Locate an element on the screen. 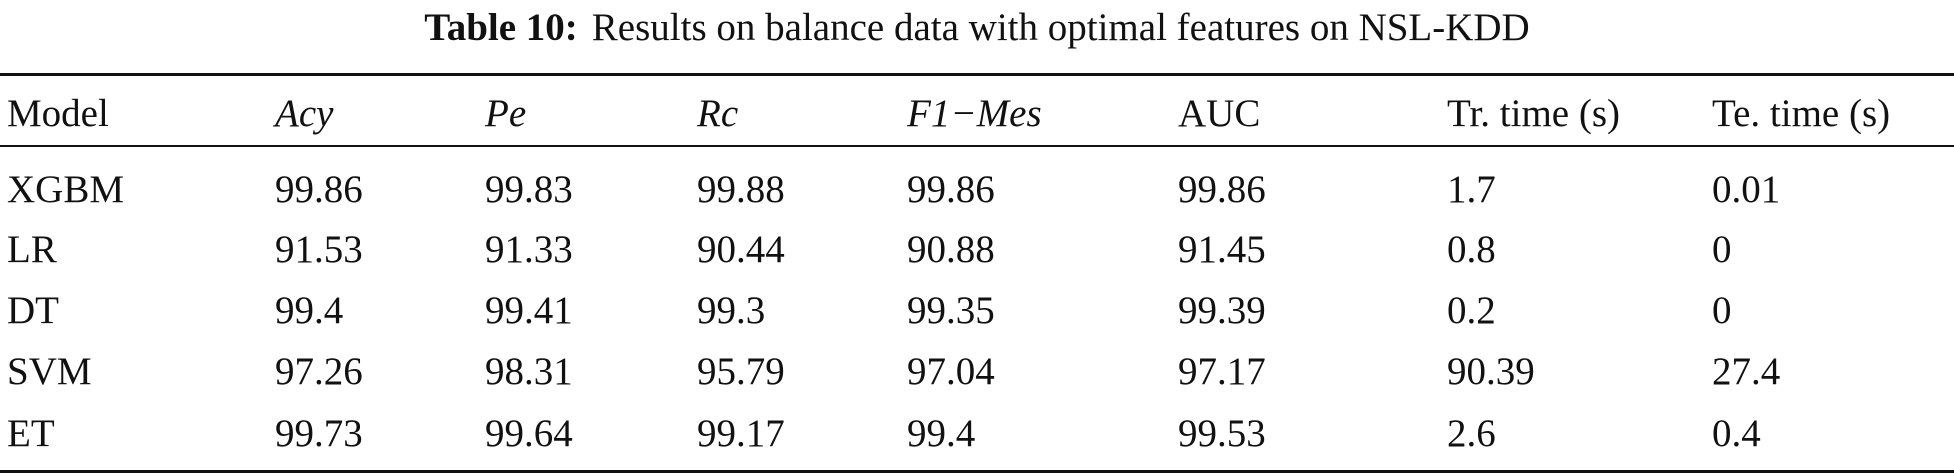  top-rule is located at coordinates (977, 74).